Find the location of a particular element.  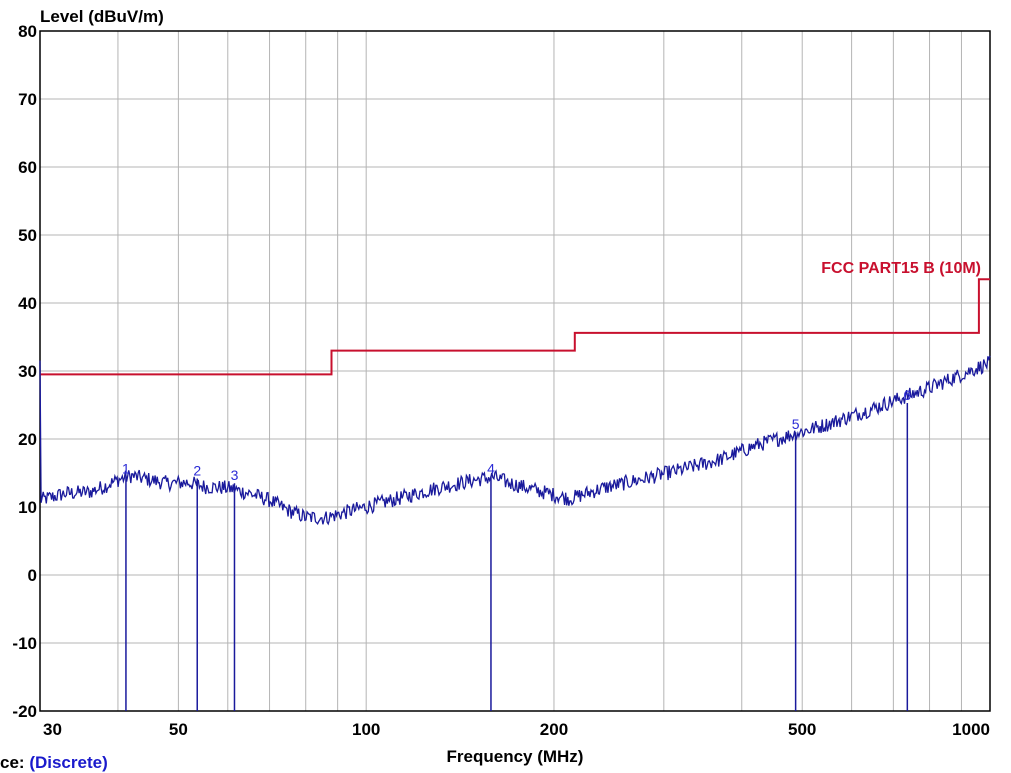

y-tick-labels: 80 70 60 50 40 30 20 10 0 -10 -20 is located at coordinates (24, 371).